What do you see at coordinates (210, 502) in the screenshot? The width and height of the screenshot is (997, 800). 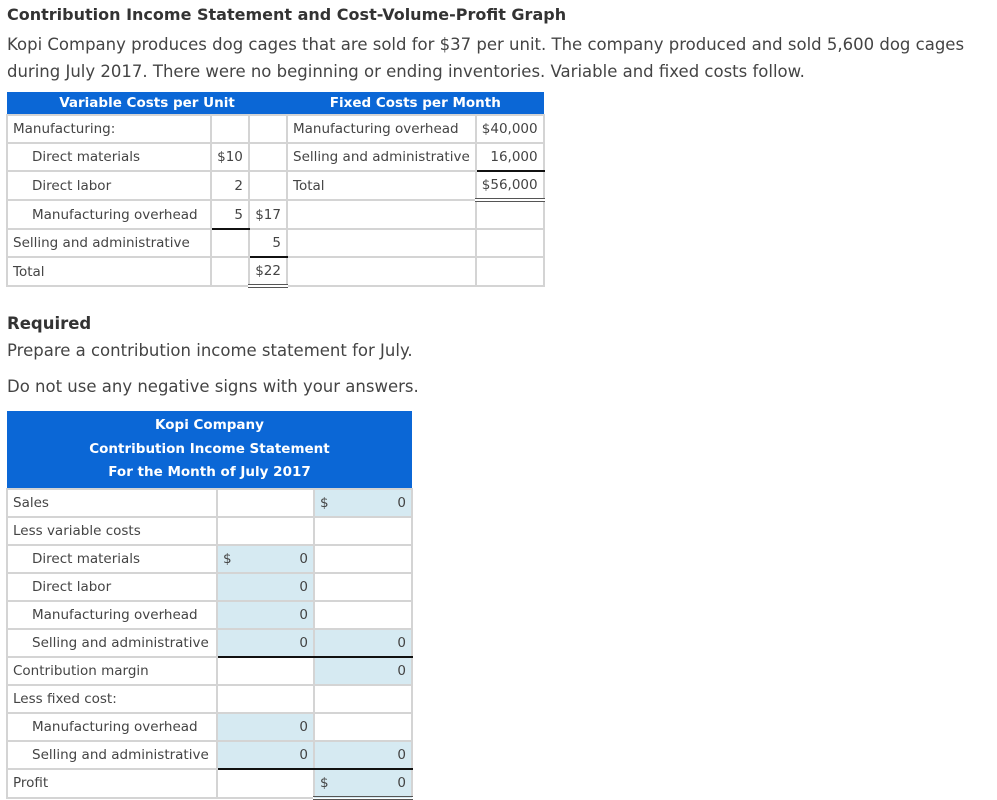 I see `table-row: Sales $0` at bounding box center [210, 502].